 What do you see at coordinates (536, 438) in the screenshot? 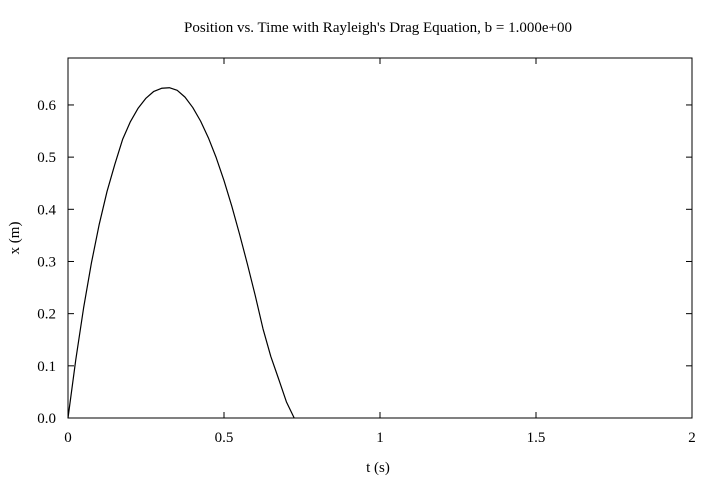
I see `x-tick-label: 1.5` at bounding box center [536, 438].